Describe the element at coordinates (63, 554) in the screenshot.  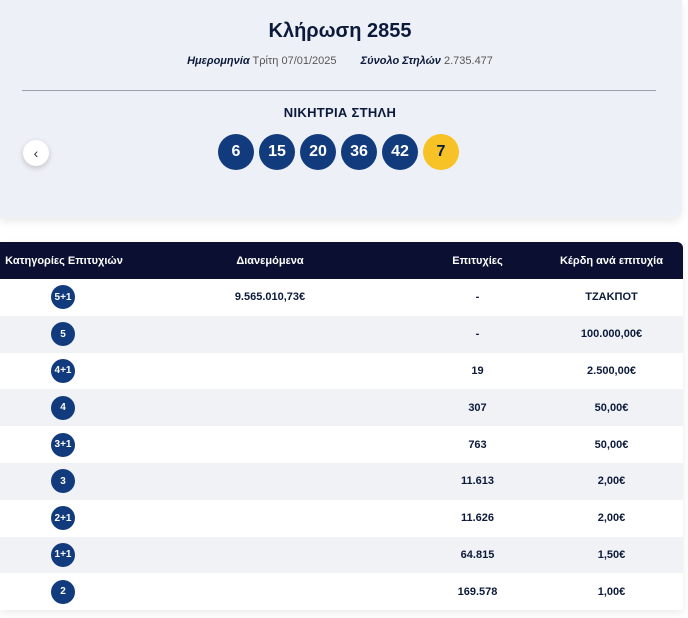
I see `category-badge: 1+1` at that location.